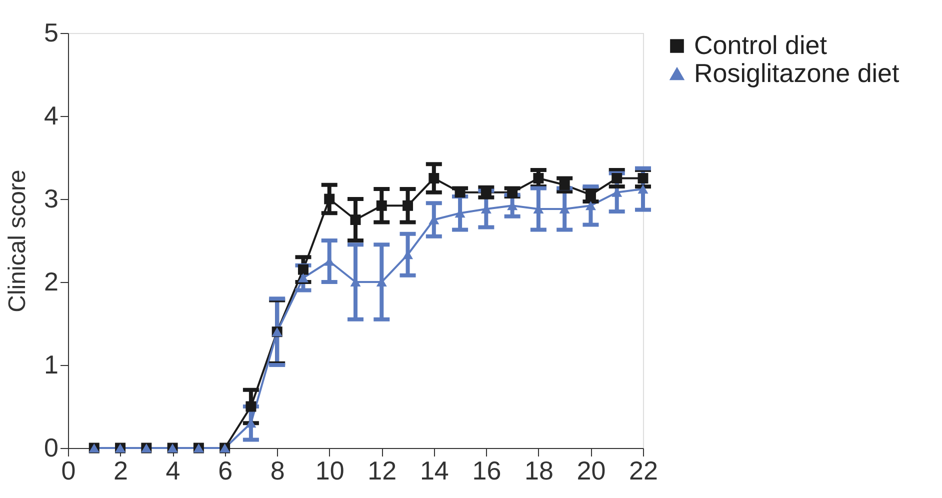 The width and height of the screenshot is (942, 498). What do you see at coordinates (382, 471) in the screenshot?
I see `x-tick-label: 12` at bounding box center [382, 471].